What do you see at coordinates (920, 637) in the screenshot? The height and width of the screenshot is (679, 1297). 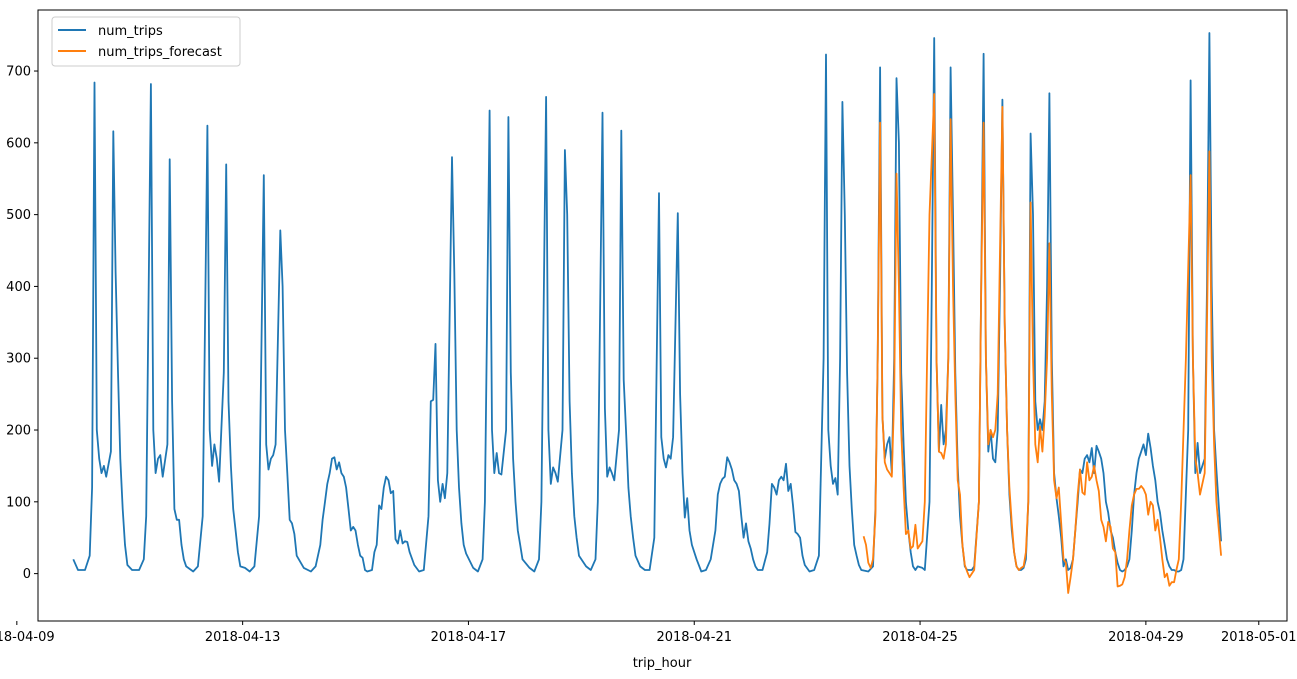 I see `x-tick-label: 2018-04-25` at bounding box center [920, 637].